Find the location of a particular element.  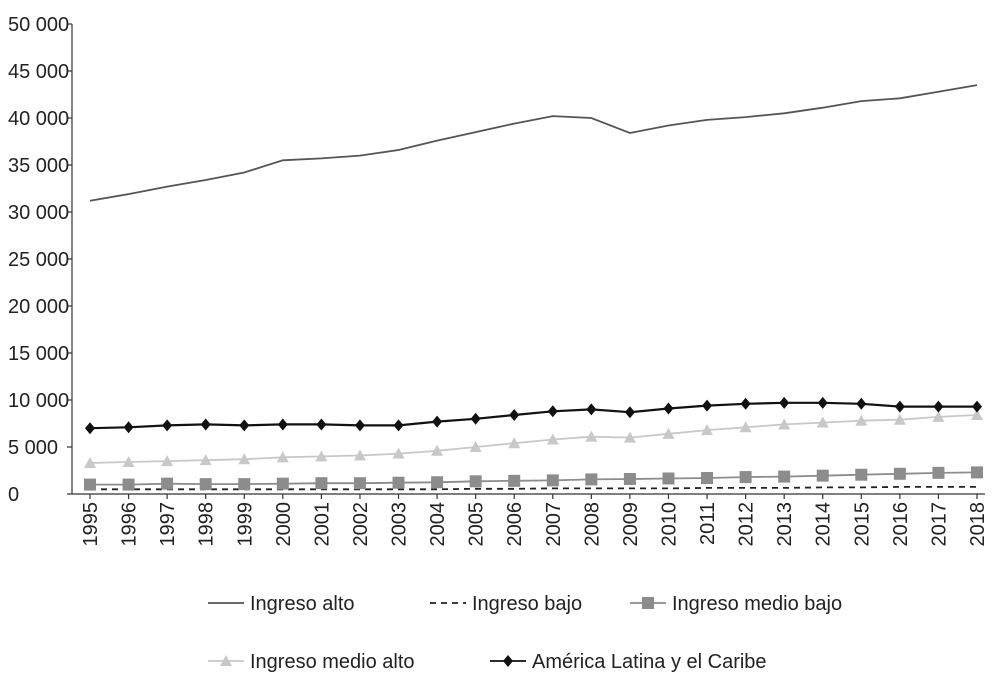

legend-item: Ingreso alto is located at coordinates (281, 604).